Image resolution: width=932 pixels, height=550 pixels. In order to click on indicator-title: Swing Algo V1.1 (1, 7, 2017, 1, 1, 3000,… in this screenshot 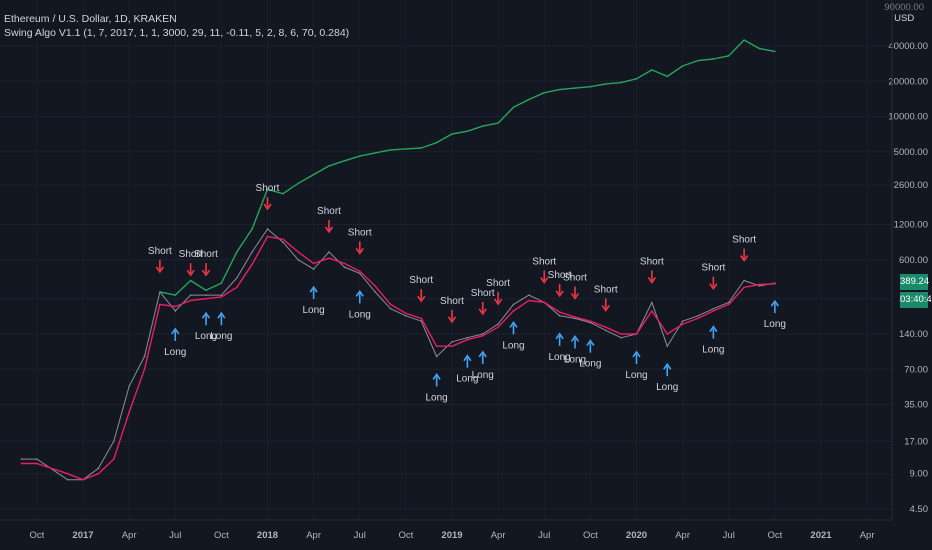, I will do `click(177, 33)`.